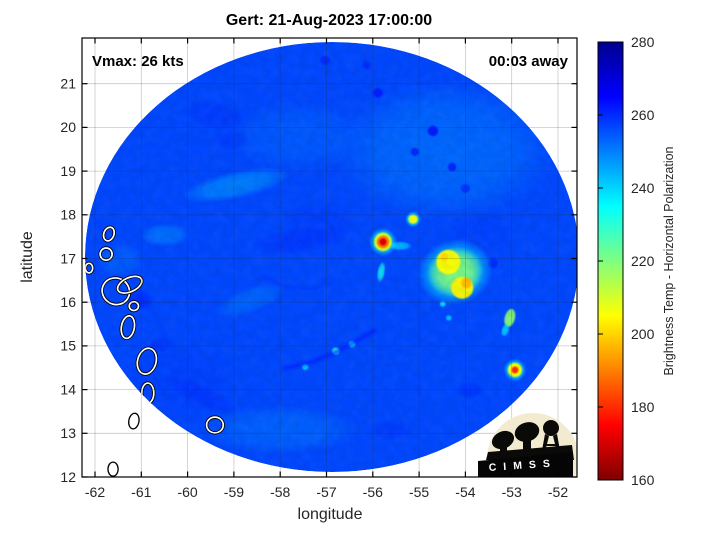 The width and height of the screenshot is (720, 540). I want to click on time-to-obs-label: 00:03 away, so click(529, 61).